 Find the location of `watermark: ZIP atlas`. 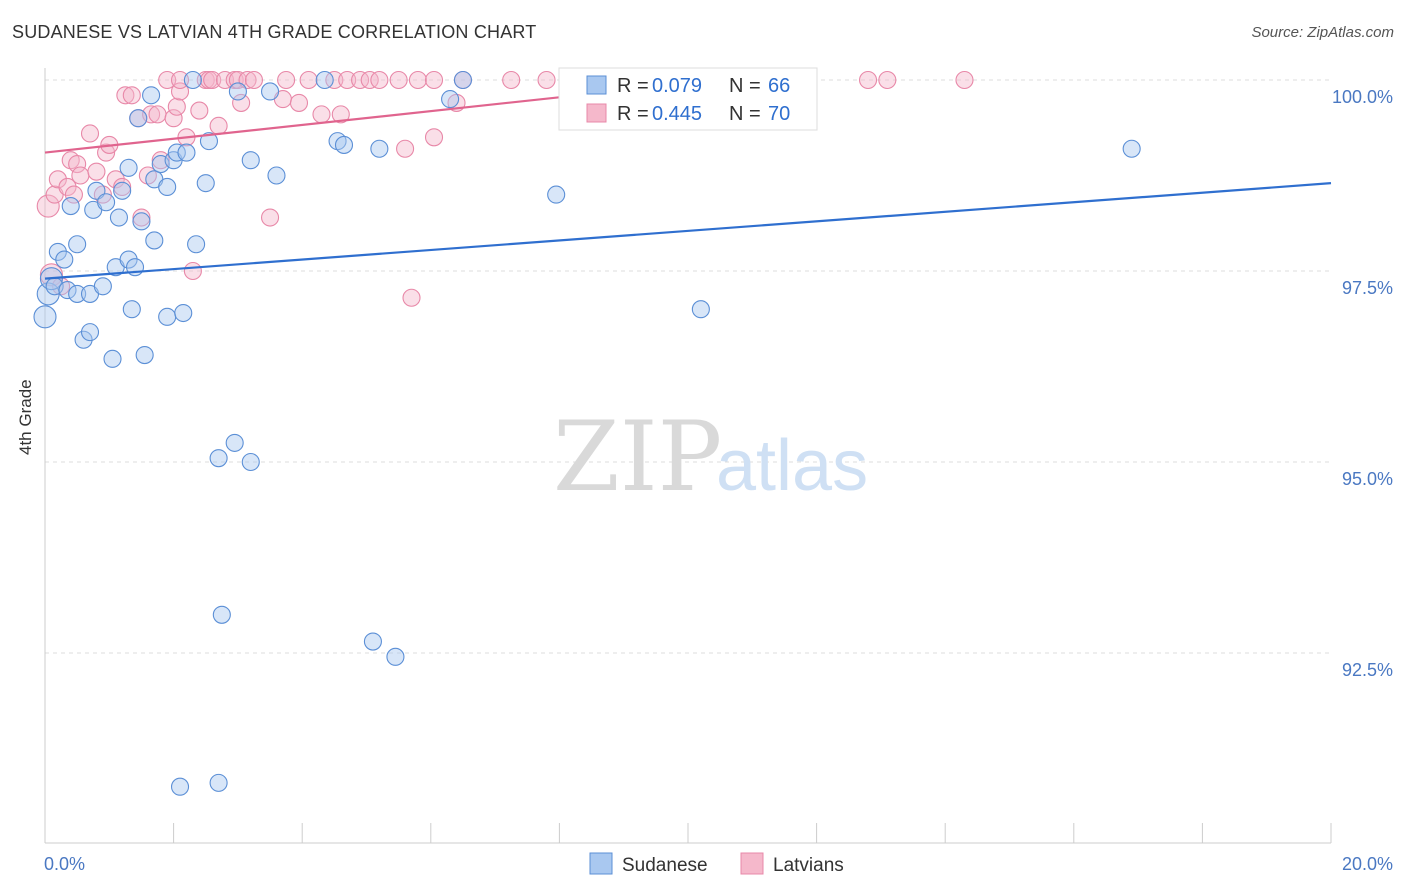

watermark: ZIP atlas is located at coordinates (710, 457).